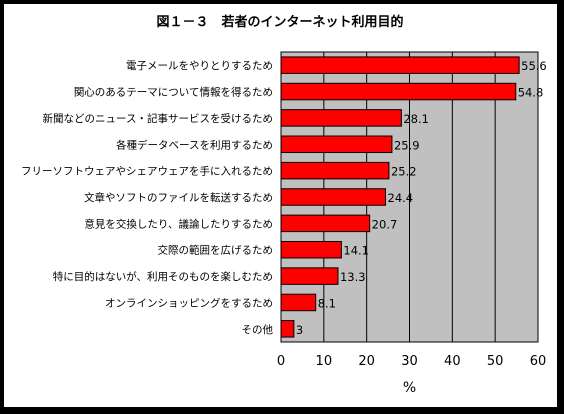 The image size is (564, 414). I want to click on x-tick-label: 30, so click(409, 361).